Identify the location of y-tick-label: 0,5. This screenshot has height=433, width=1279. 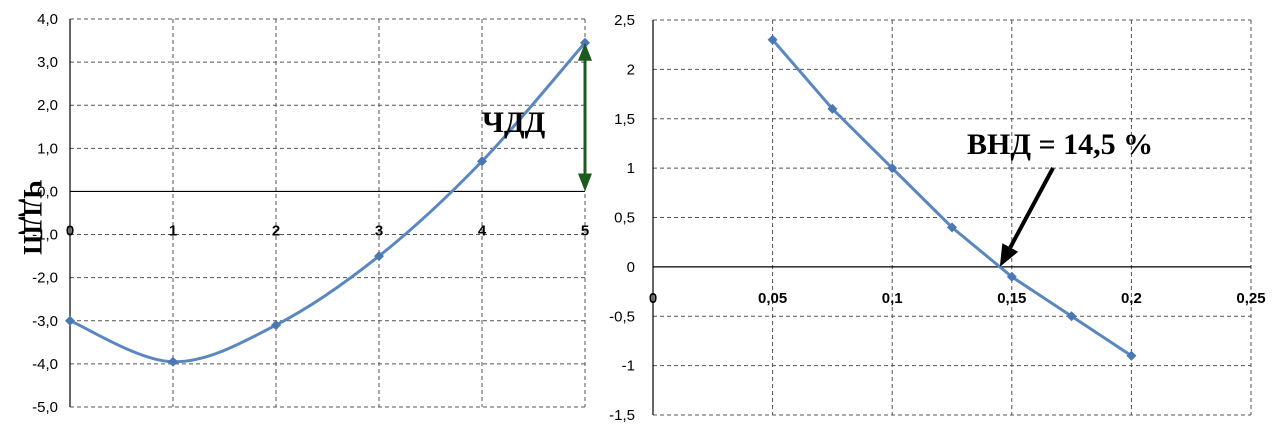
(624, 218).